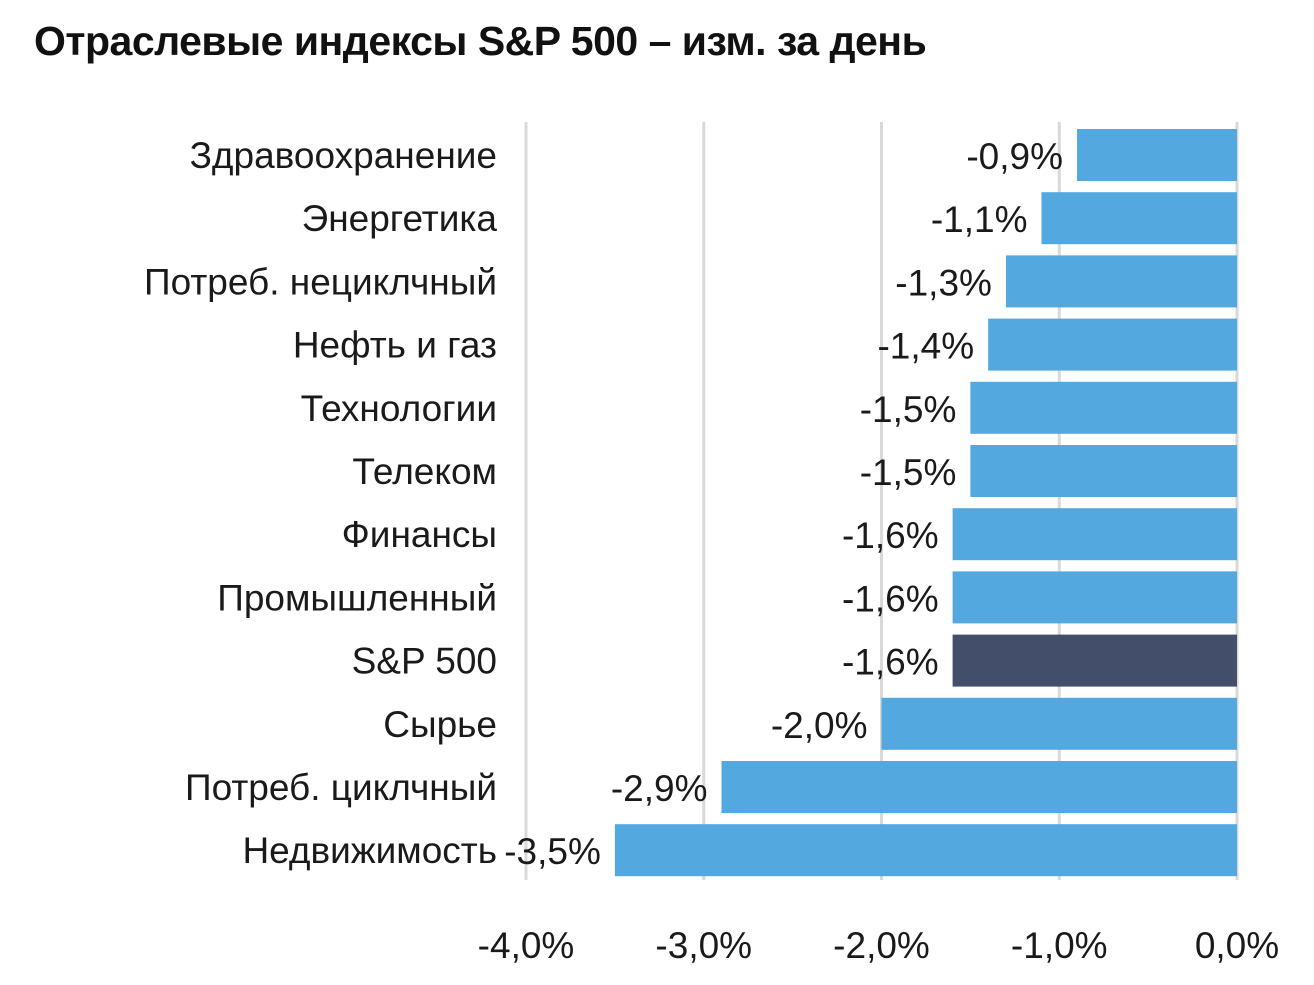 The width and height of the screenshot is (1314, 985). Describe the element at coordinates (357, 597) in the screenshot. I see `category-label: Промышленный` at that location.